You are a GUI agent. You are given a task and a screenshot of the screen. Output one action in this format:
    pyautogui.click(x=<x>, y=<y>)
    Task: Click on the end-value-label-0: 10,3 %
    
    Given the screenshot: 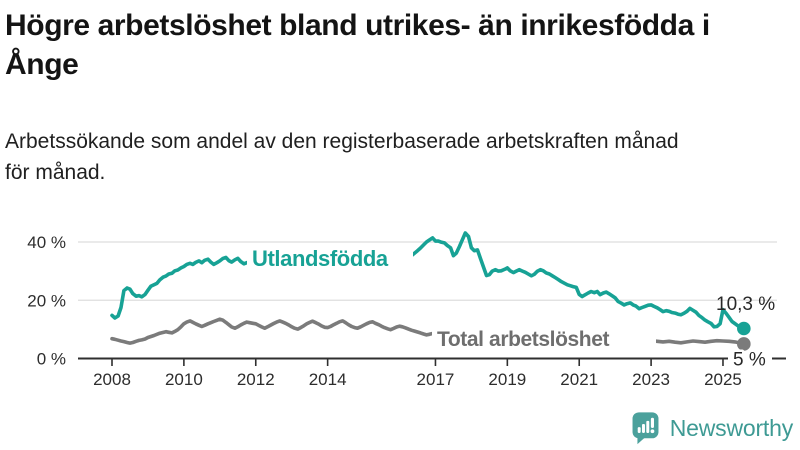 What is the action you would take?
    pyautogui.click(x=745, y=304)
    